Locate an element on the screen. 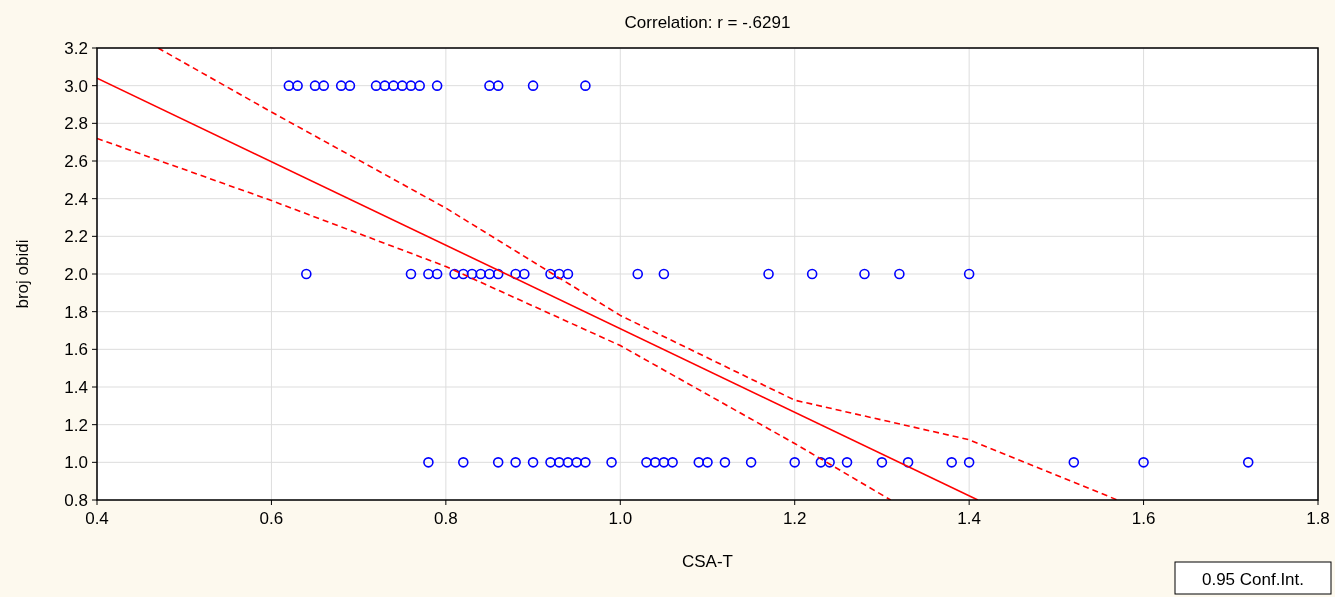 Image resolution: width=1335 pixels, height=597 pixels. y-axis-title: broj obidi is located at coordinates (22, 274).